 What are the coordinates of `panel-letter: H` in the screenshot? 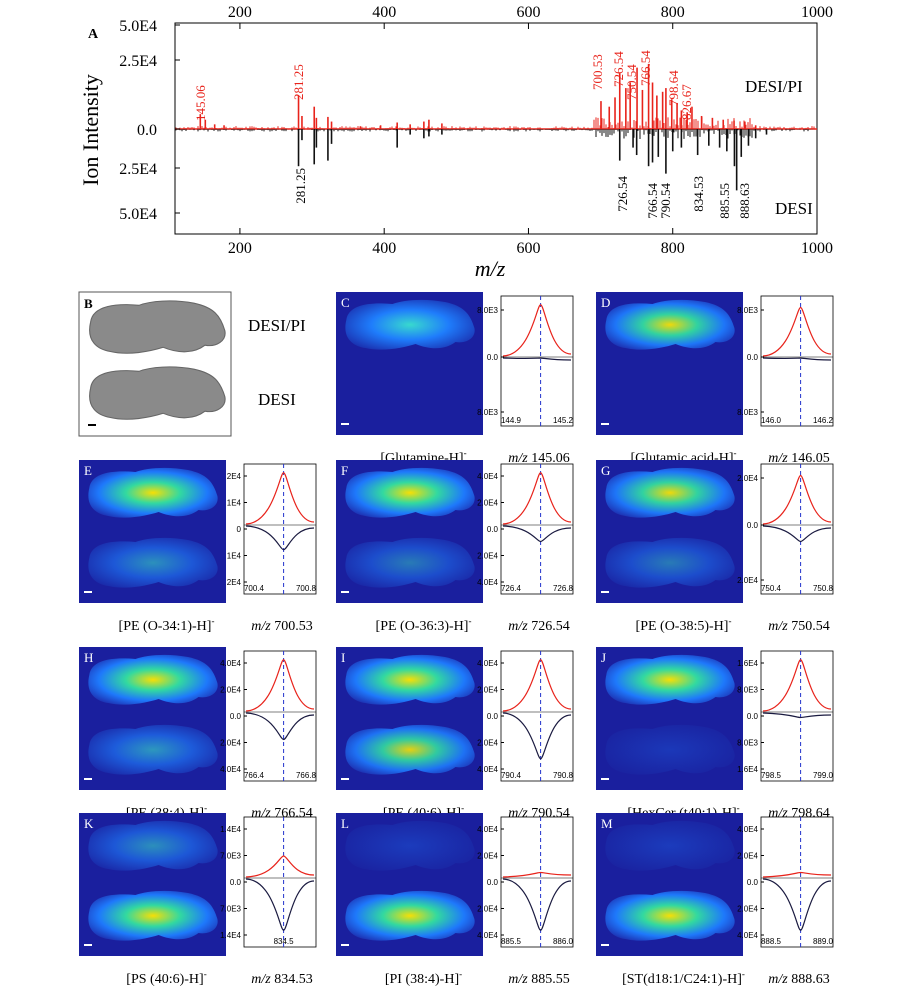 It's located at (88, 657).